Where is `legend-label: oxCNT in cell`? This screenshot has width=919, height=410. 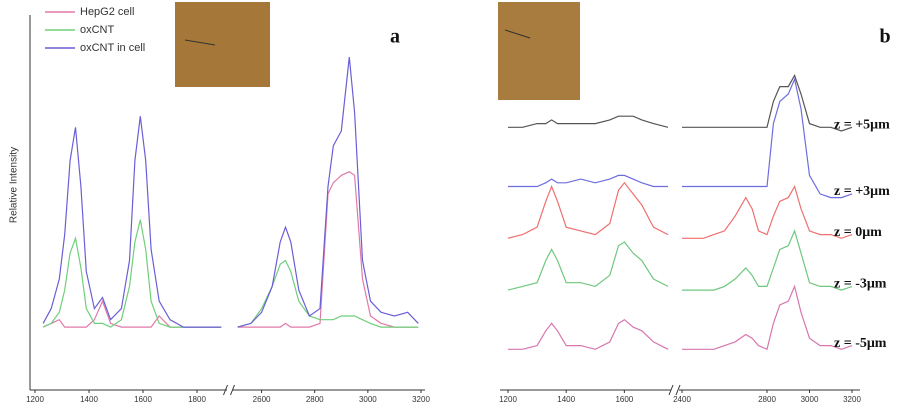
legend-label: oxCNT in cell is located at coordinates (112, 48).